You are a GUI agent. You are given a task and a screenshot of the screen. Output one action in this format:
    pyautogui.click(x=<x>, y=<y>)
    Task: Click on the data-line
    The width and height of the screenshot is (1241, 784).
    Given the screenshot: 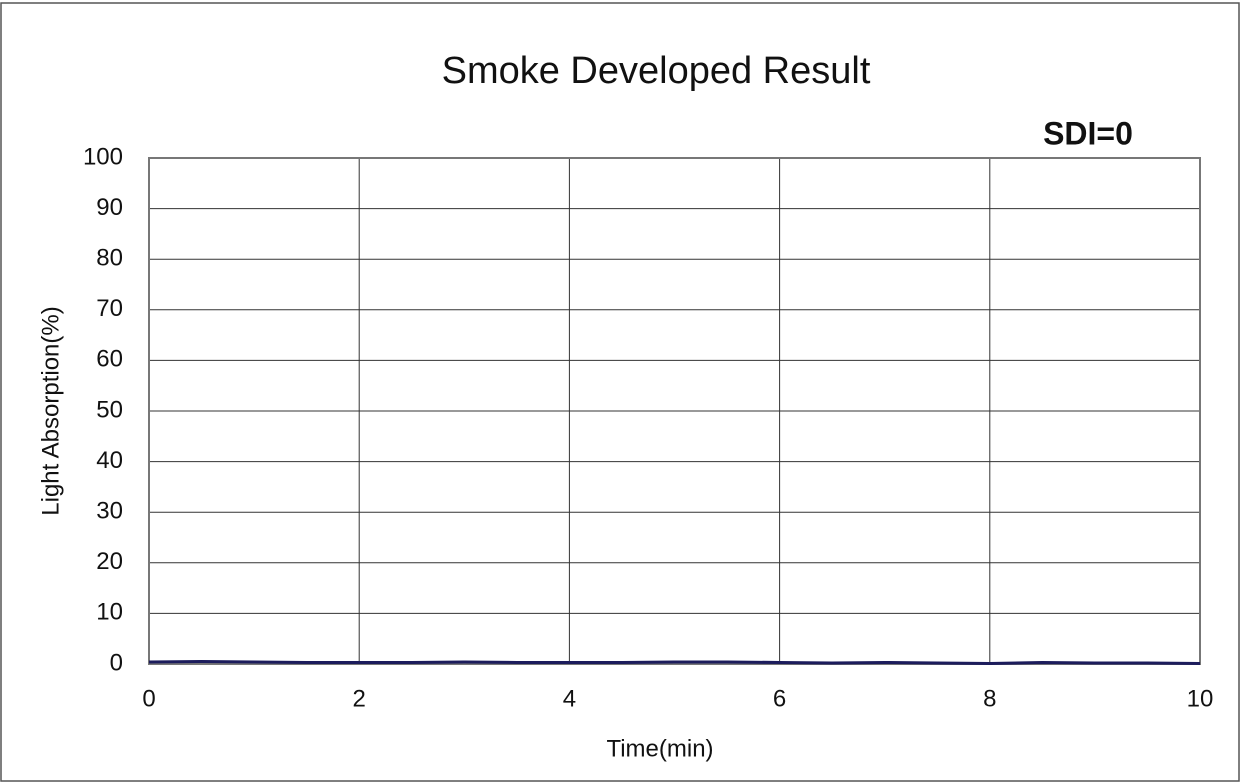 What is the action you would take?
    pyautogui.click(x=674, y=662)
    